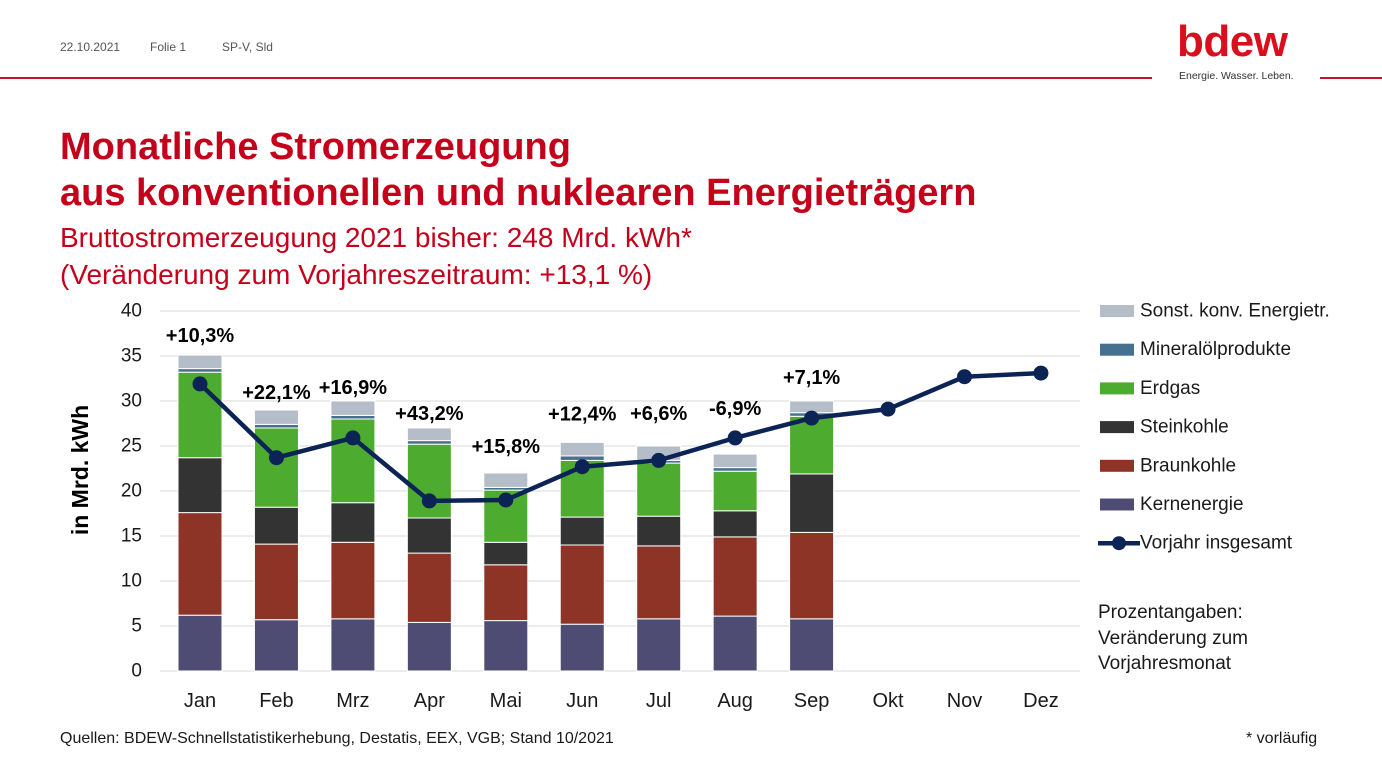  What do you see at coordinates (735, 524) in the screenshot?
I see `bar-steinkohle-aug` at bounding box center [735, 524].